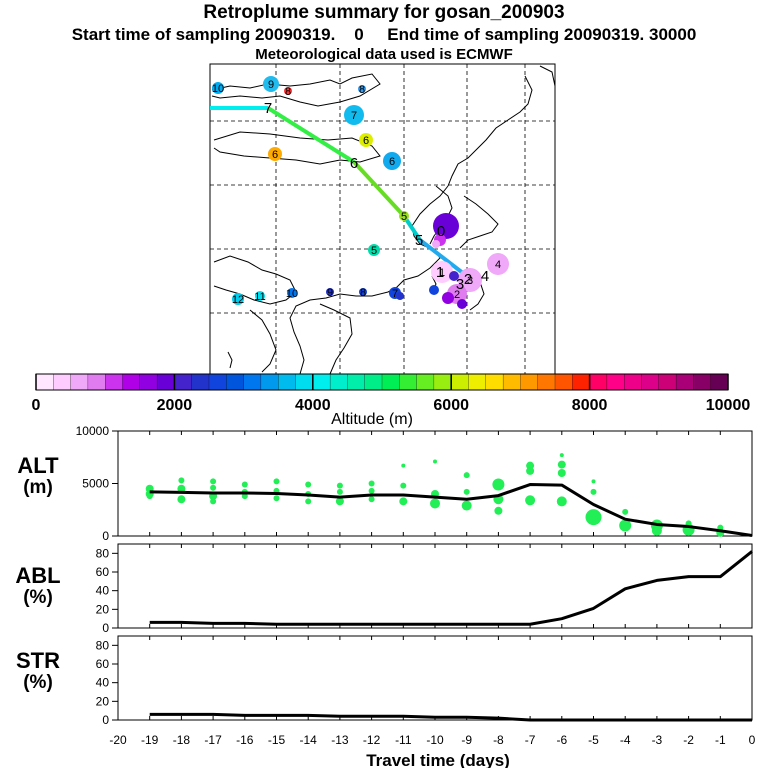 The height and width of the screenshot is (768, 768). I want to click on plume-marker-label: 5, so click(374, 251).